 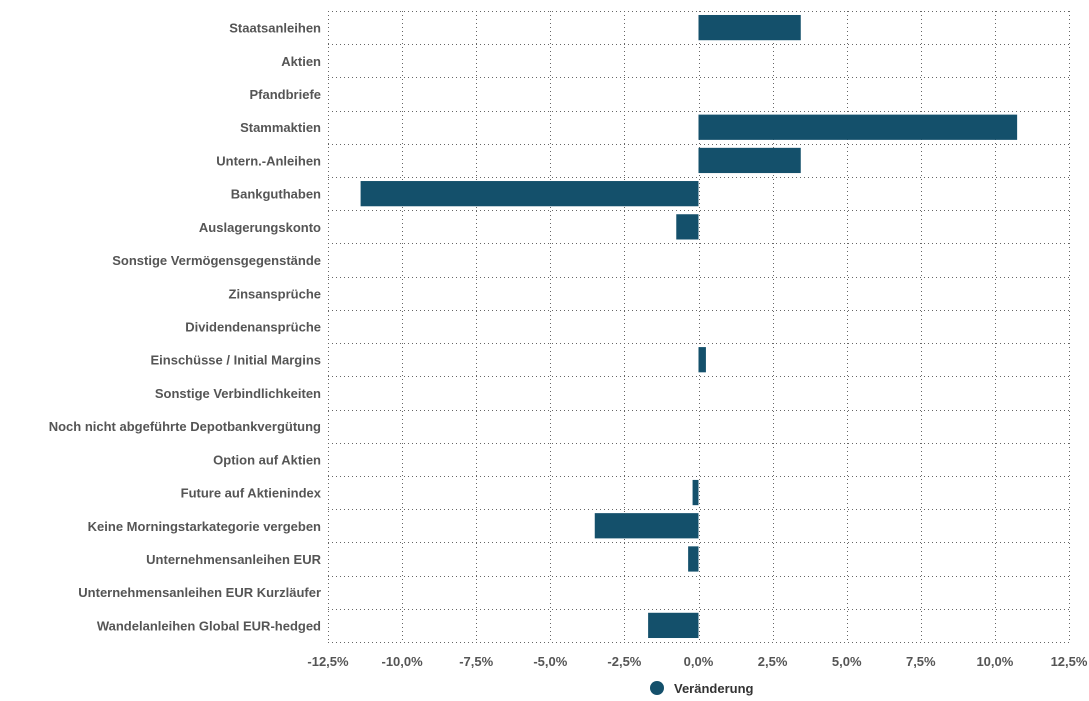 I want to click on category-label: Stammaktien, so click(x=280, y=127).